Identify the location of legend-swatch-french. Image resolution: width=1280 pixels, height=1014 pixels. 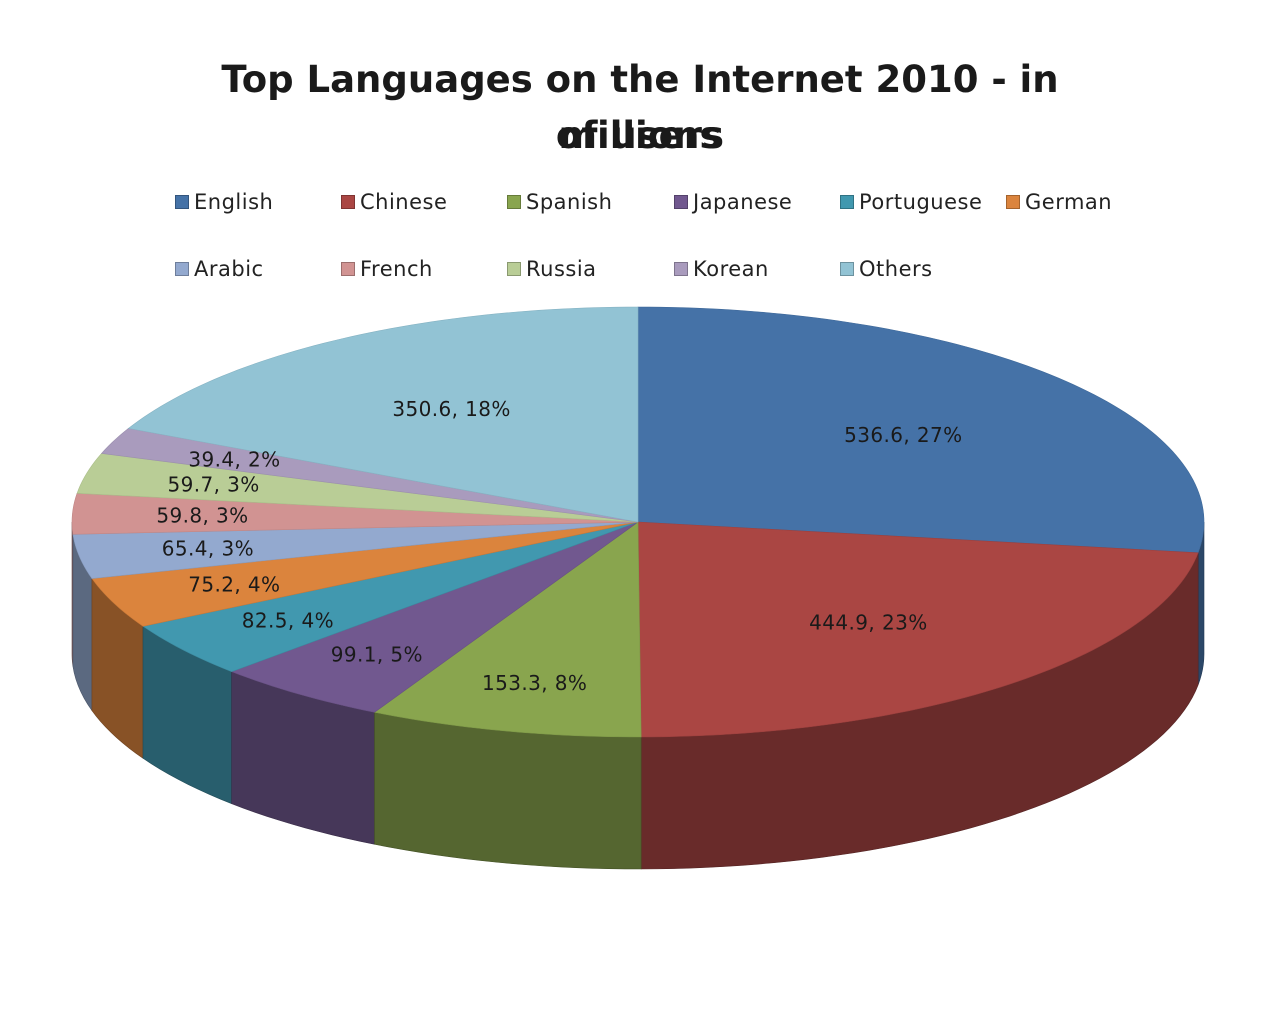
(348, 269).